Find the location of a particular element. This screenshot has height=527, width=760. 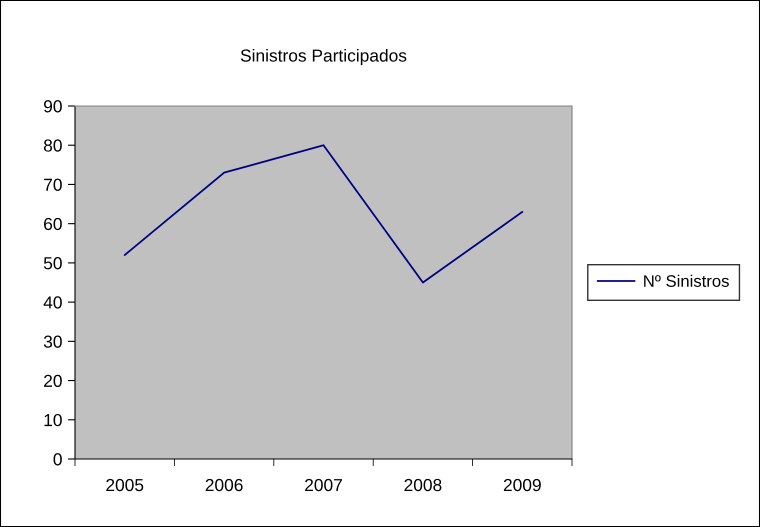

line-series is located at coordinates (324, 214).